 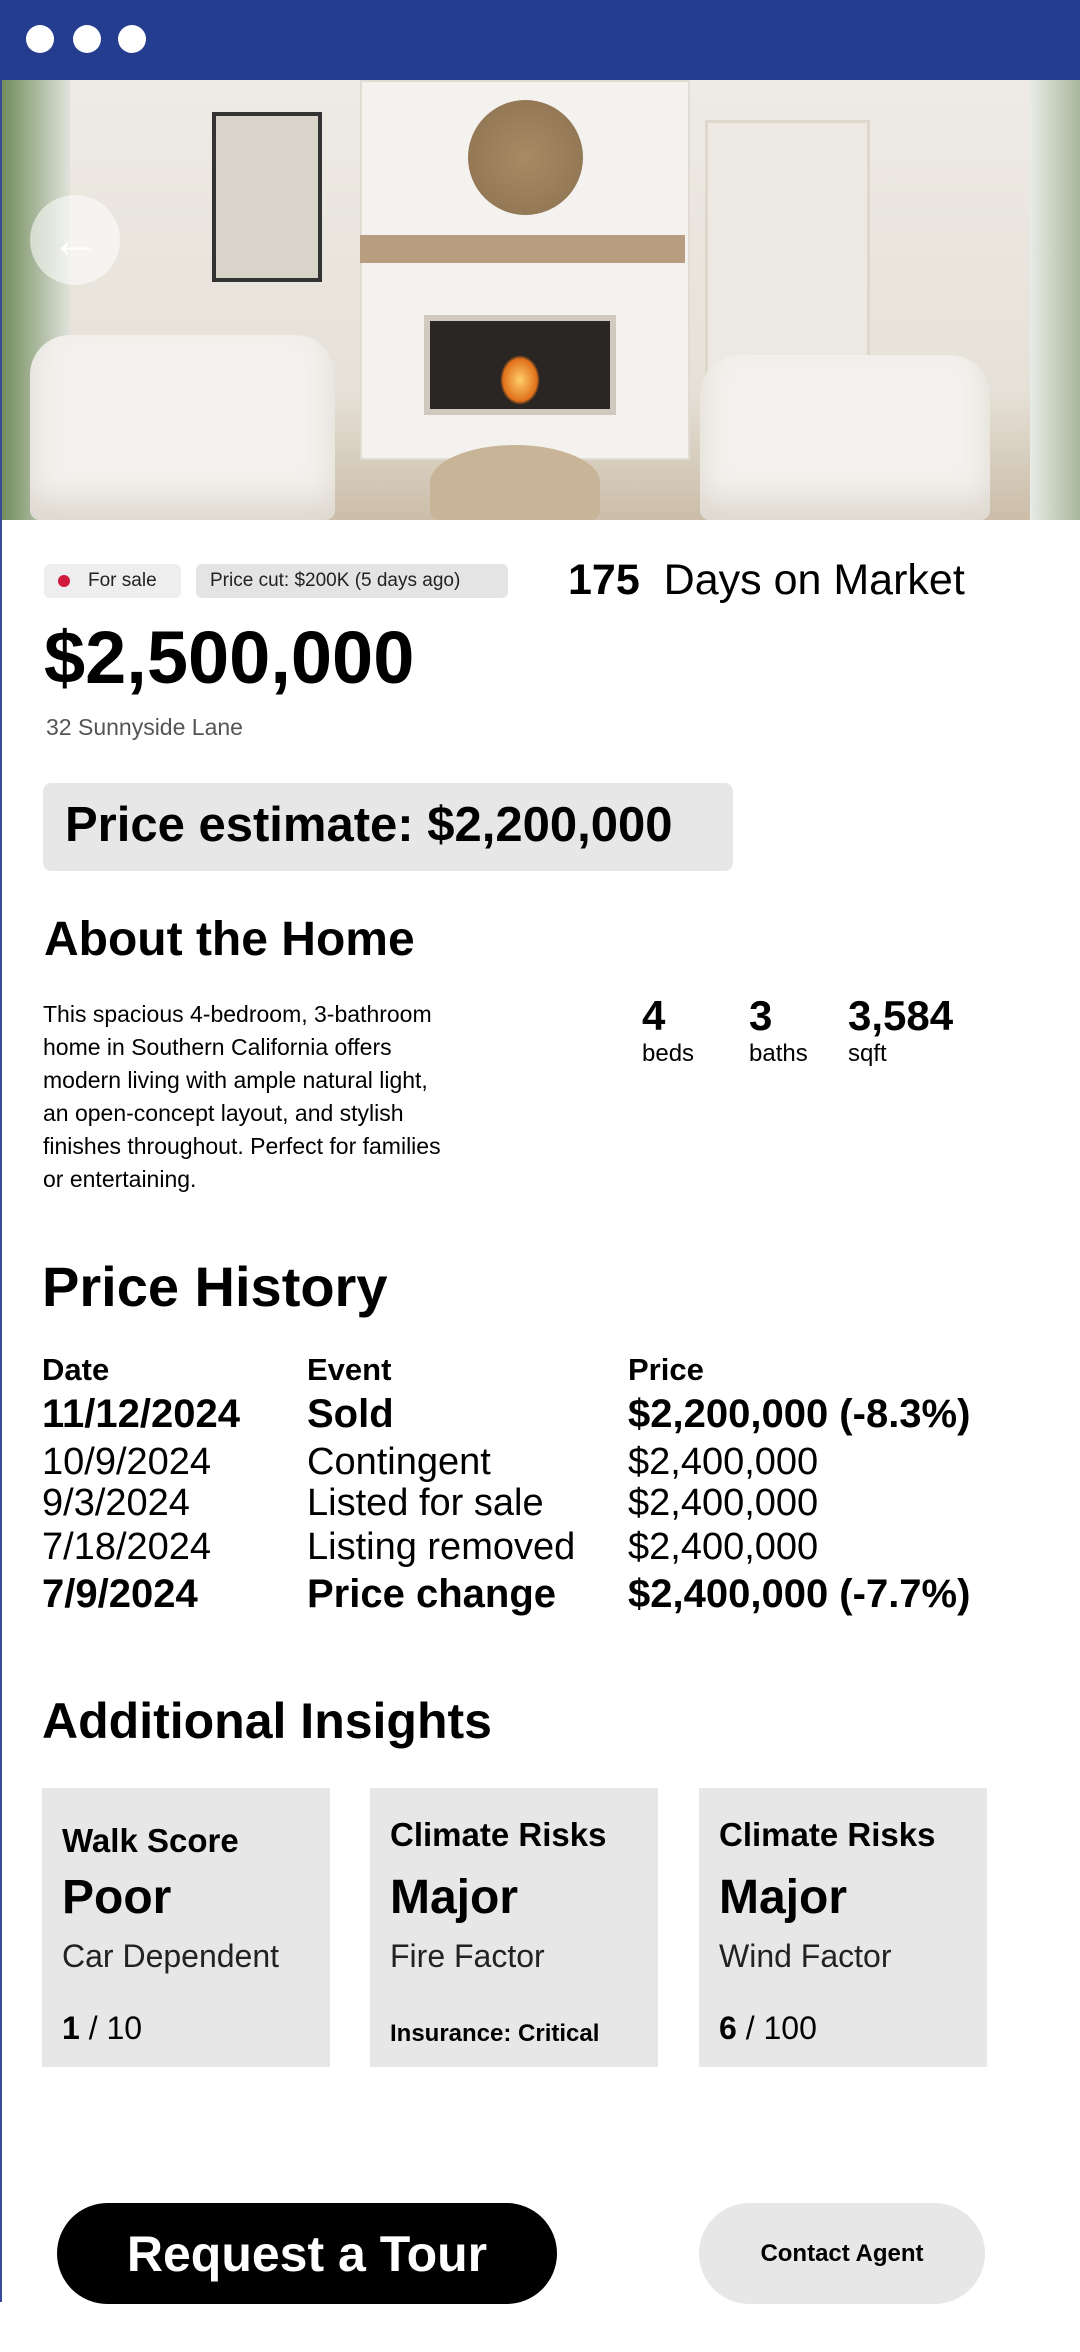 What do you see at coordinates (127, 1547) in the screenshot?
I see `row-date: 7/18/2024` at bounding box center [127, 1547].